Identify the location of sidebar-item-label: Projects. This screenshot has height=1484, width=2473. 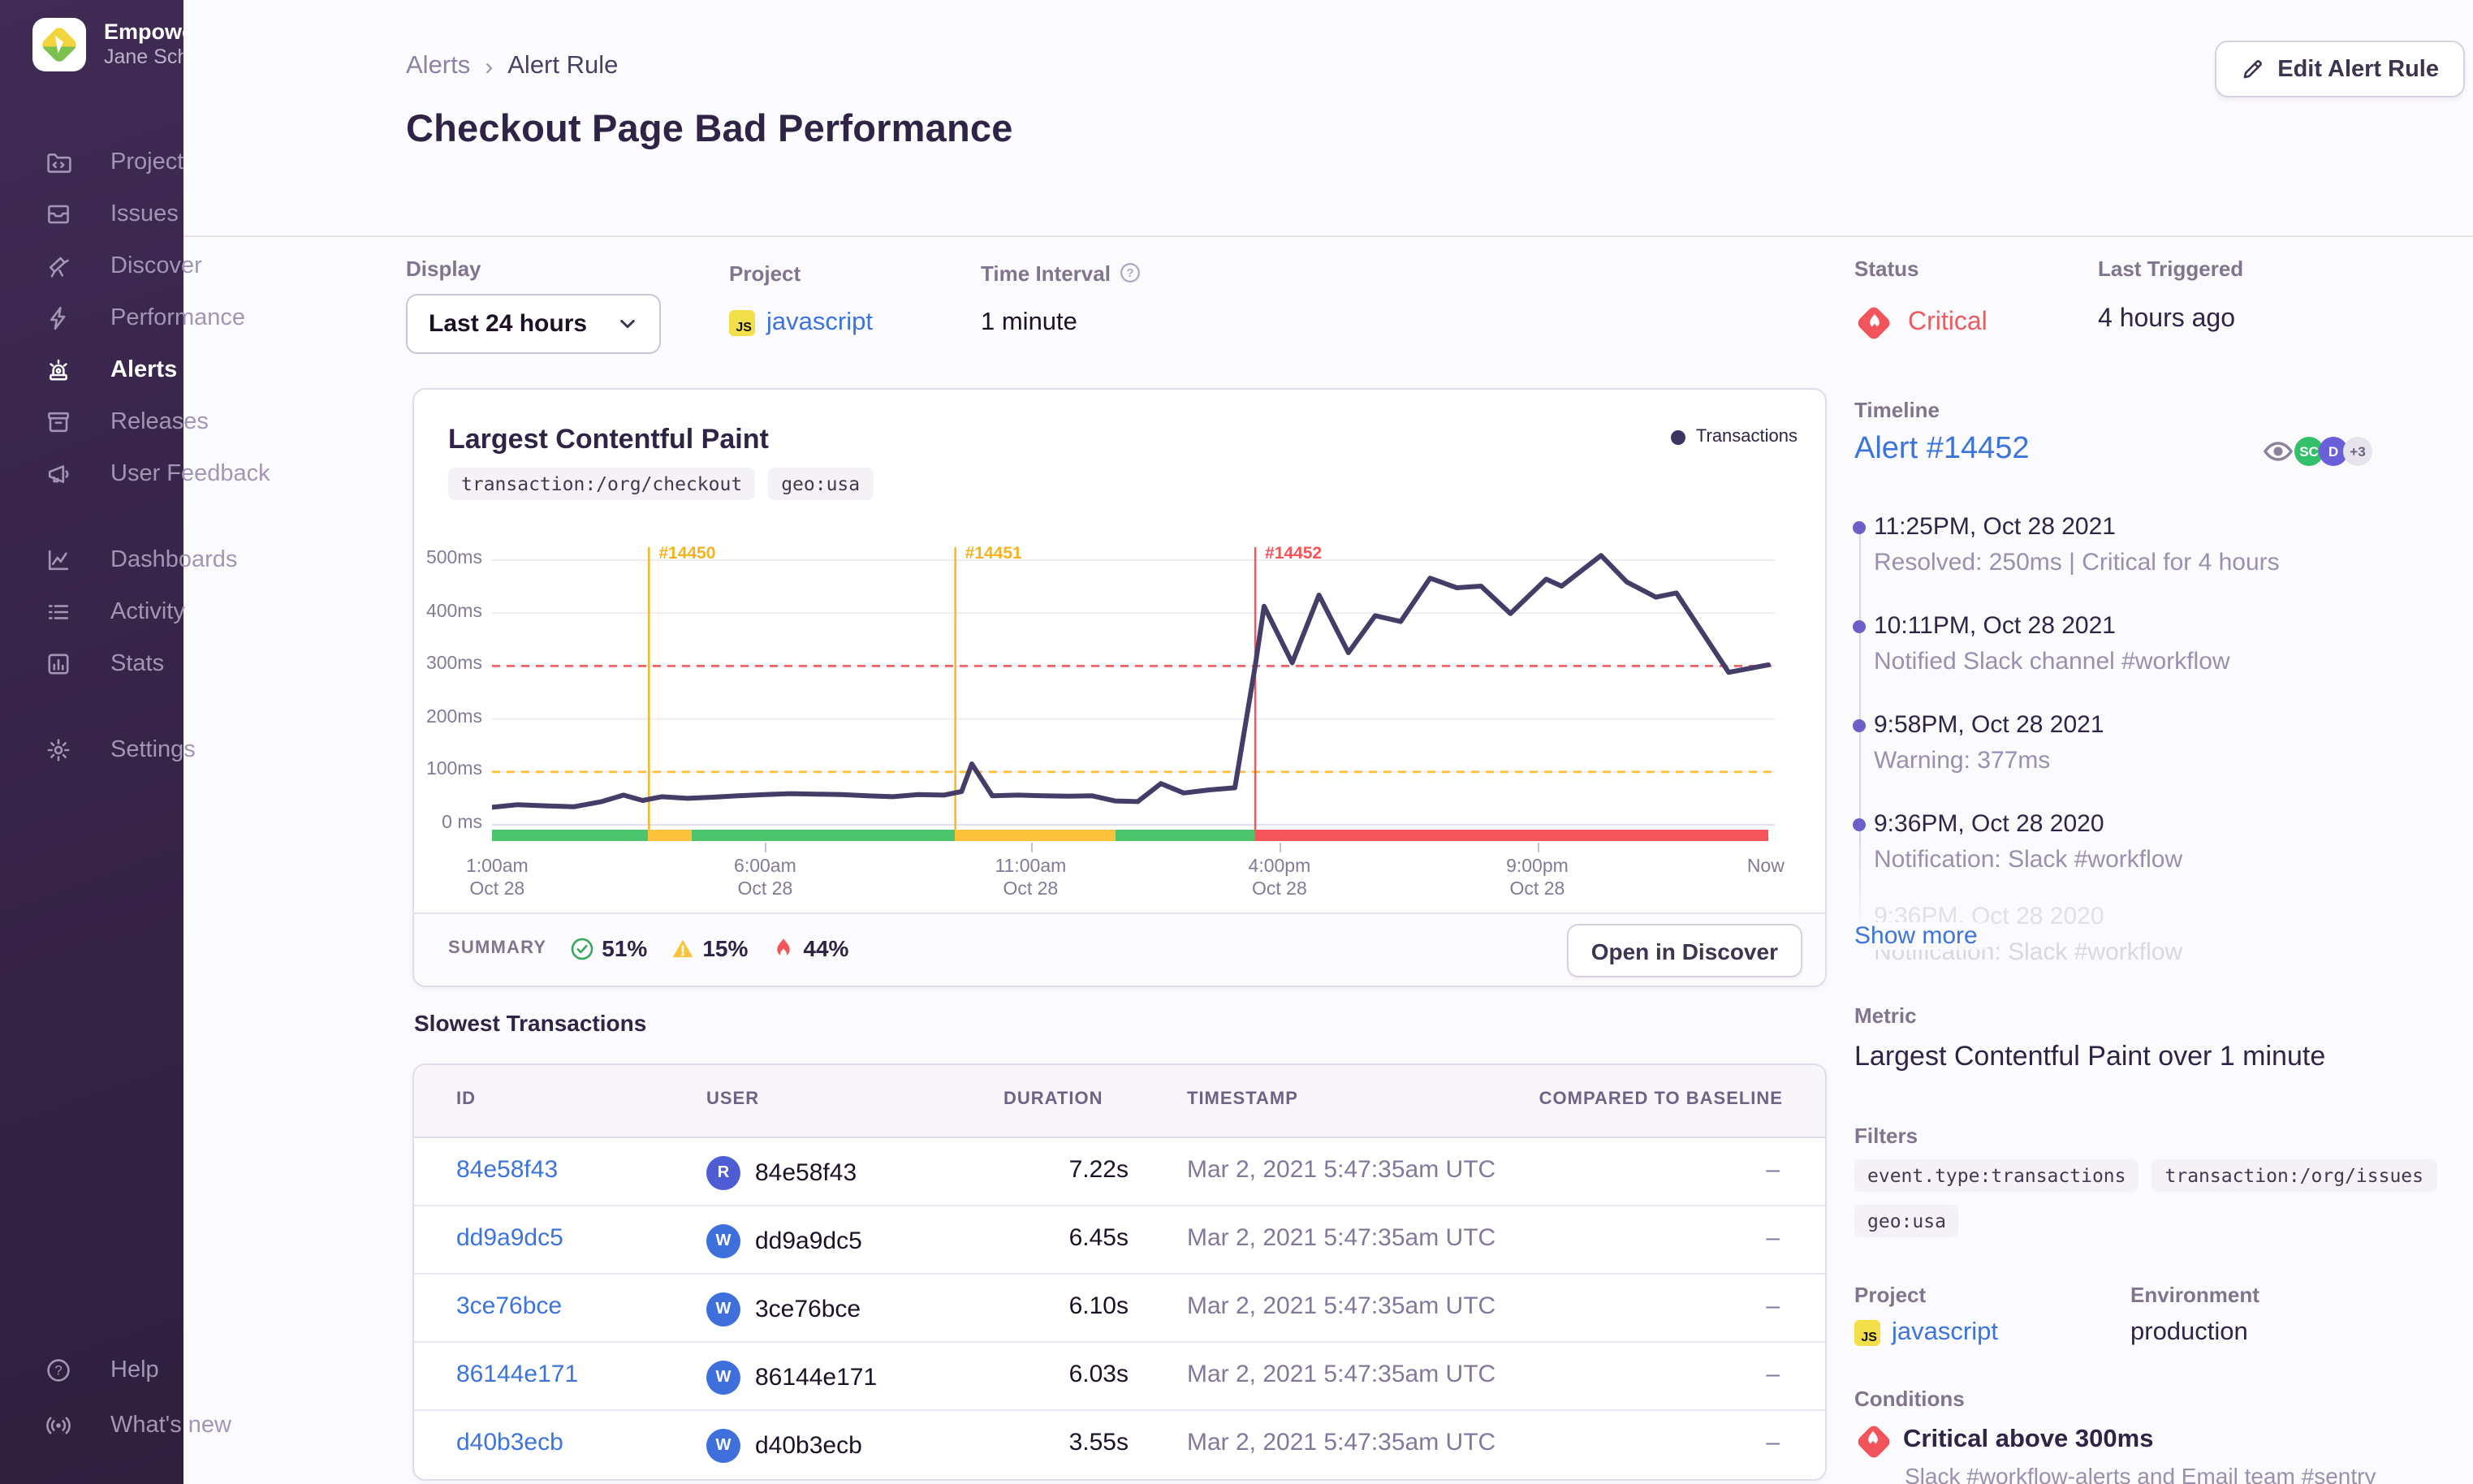
(153, 162).